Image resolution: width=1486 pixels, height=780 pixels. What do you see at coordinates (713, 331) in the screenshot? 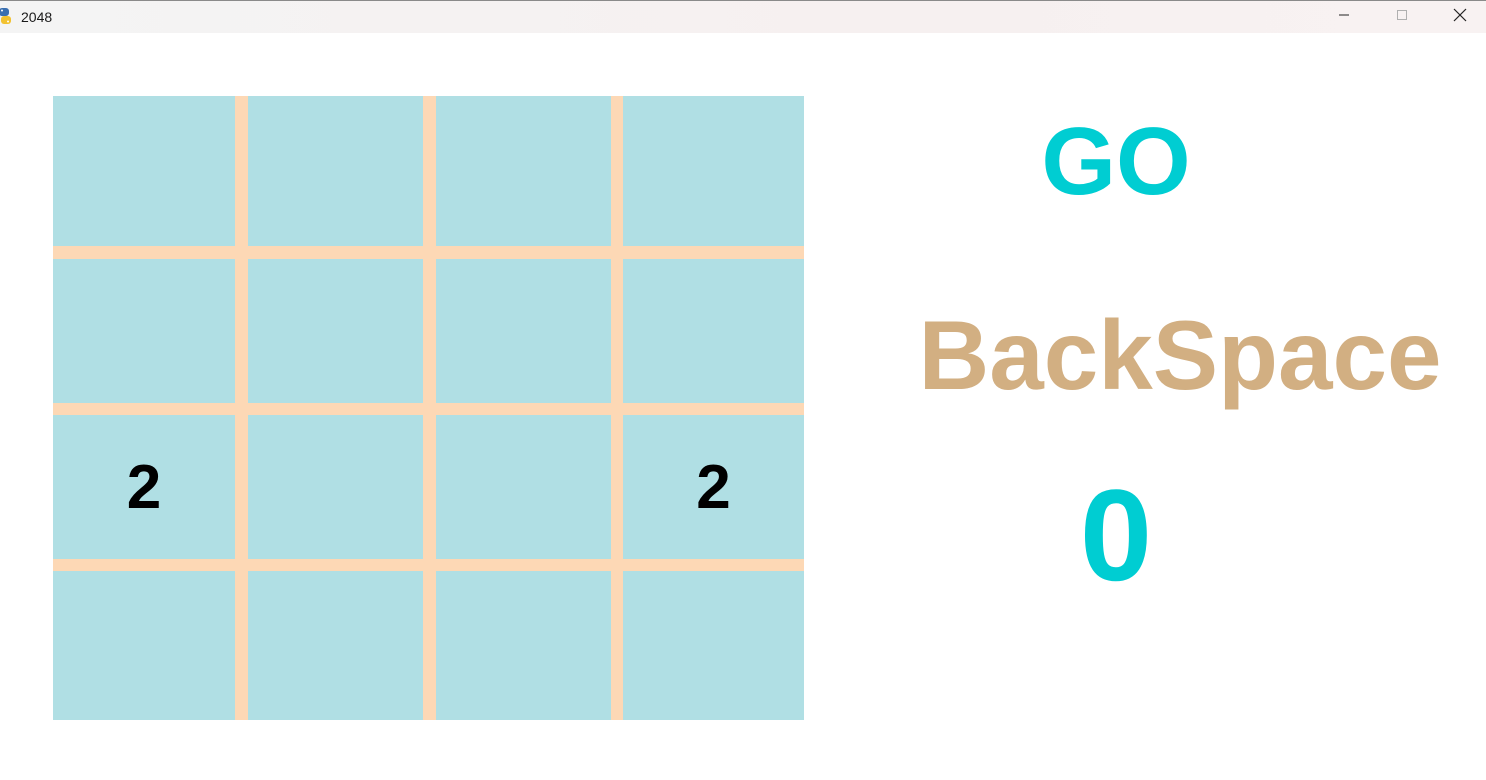
I see `tile-r1-c3` at bounding box center [713, 331].